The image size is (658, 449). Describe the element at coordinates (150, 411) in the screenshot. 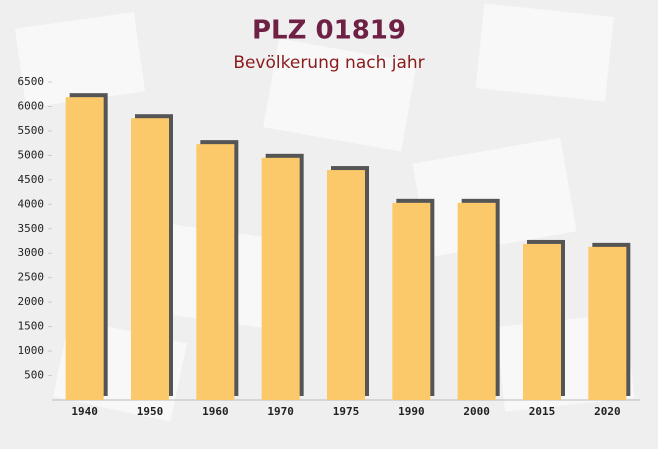

I see `x-tick-label: 1950` at that location.